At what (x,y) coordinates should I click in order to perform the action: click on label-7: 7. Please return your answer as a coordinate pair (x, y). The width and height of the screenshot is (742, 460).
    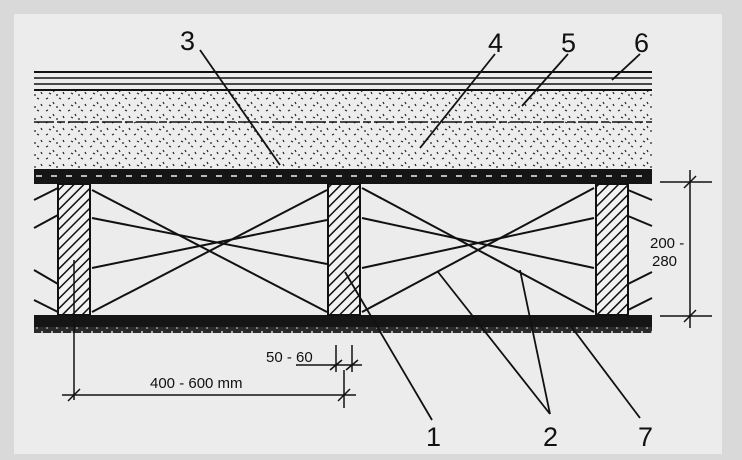
    Looking at the image, I should click on (645, 437).